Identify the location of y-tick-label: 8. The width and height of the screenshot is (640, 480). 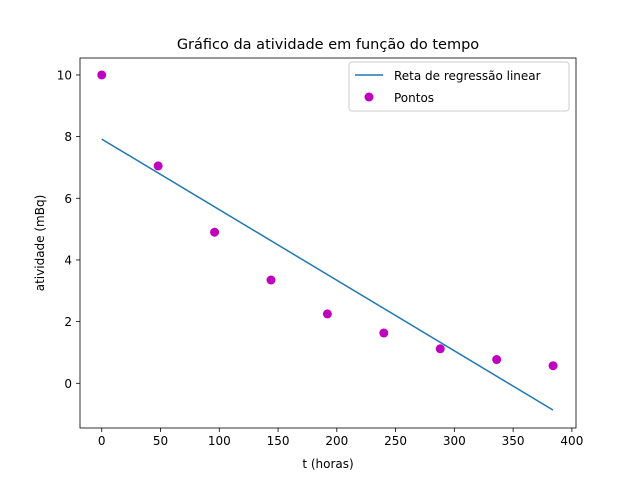
(68, 137).